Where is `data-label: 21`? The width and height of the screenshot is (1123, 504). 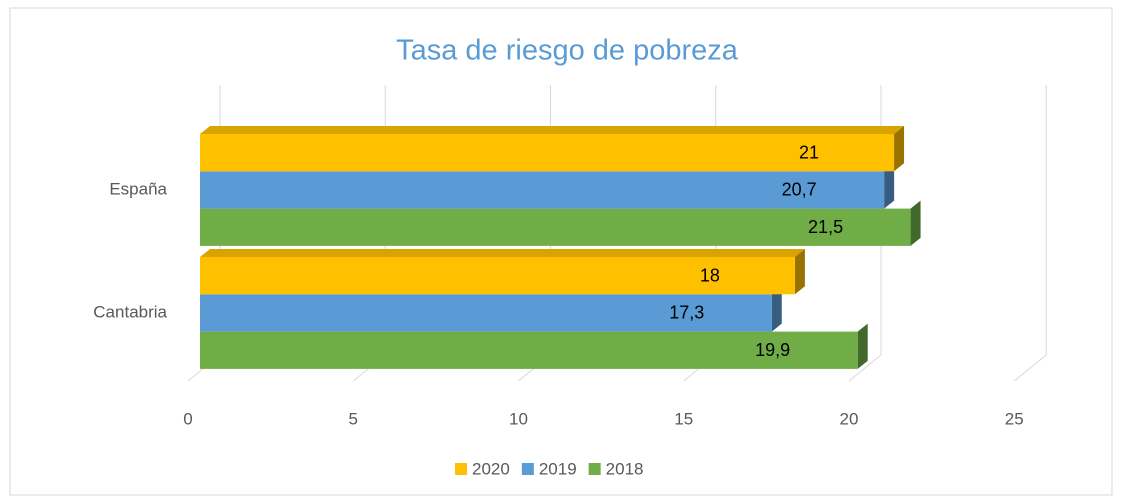 data-label: 21 is located at coordinates (809, 152).